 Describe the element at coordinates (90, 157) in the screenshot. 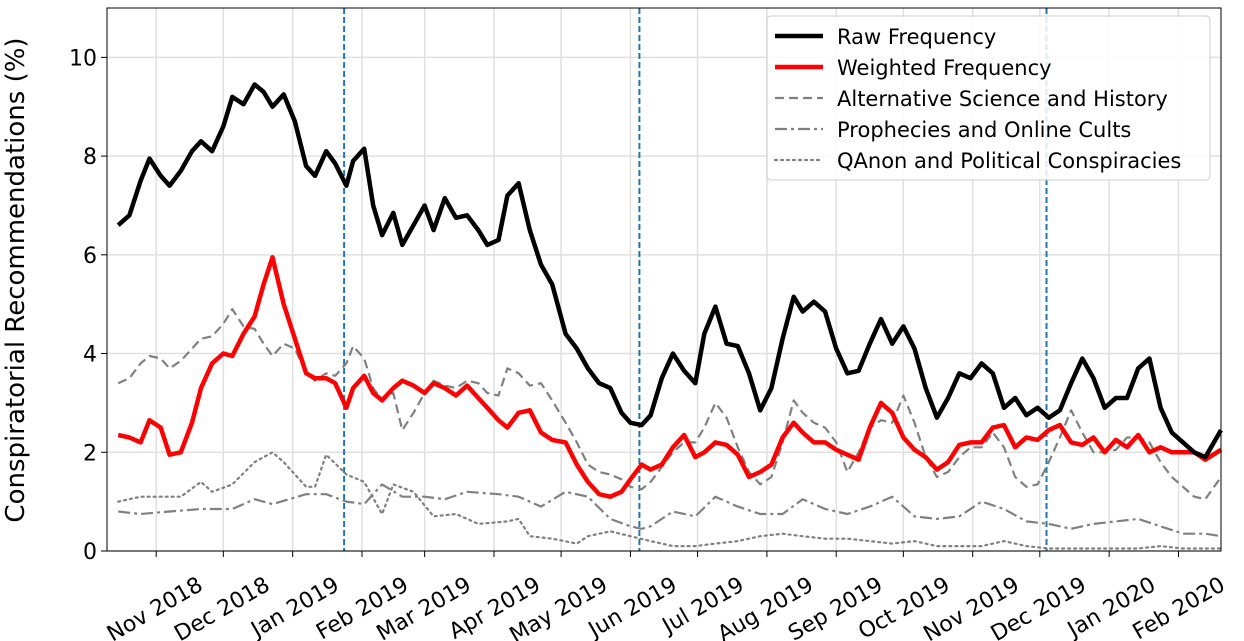

I see `y-tick-label: 8` at that location.